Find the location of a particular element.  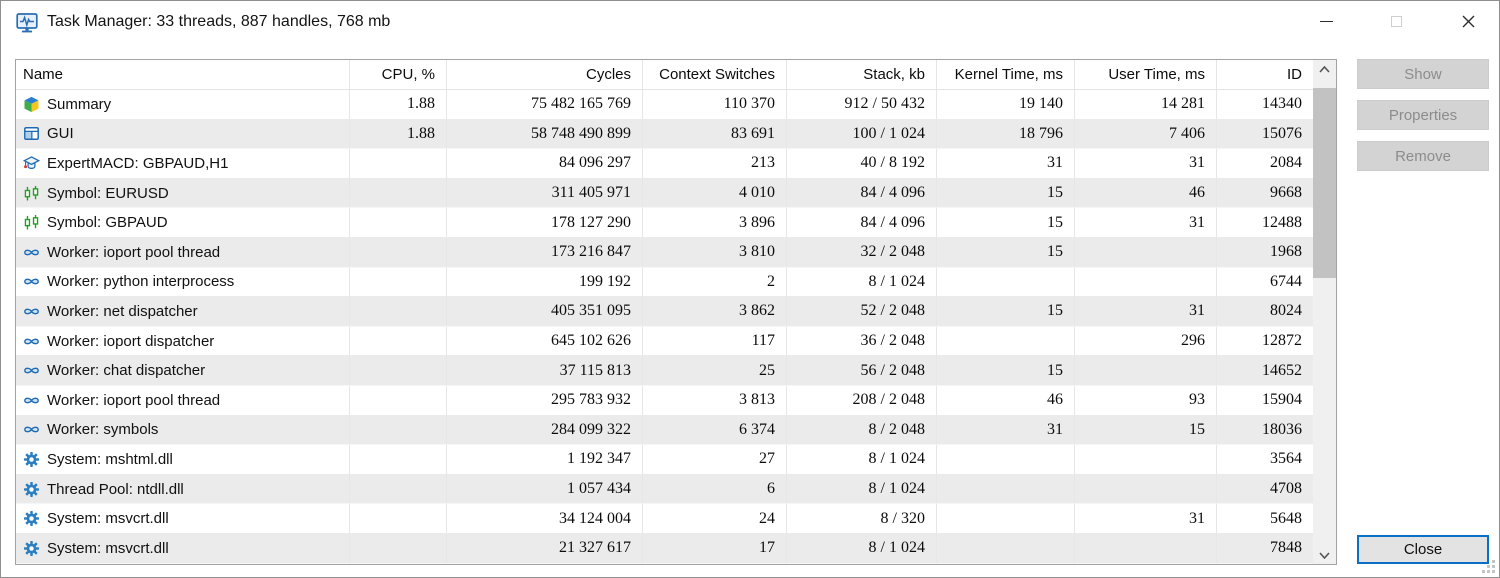

maximize-icon is located at coordinates (1396, 21).